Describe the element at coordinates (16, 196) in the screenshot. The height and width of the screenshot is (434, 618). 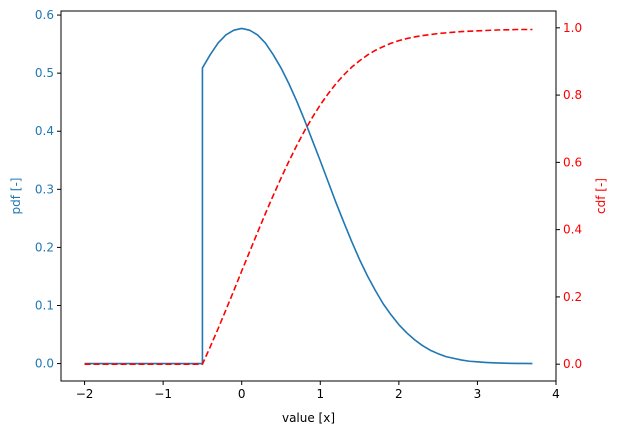
I see `left-y-axis-label: pdf [-]` at that location.